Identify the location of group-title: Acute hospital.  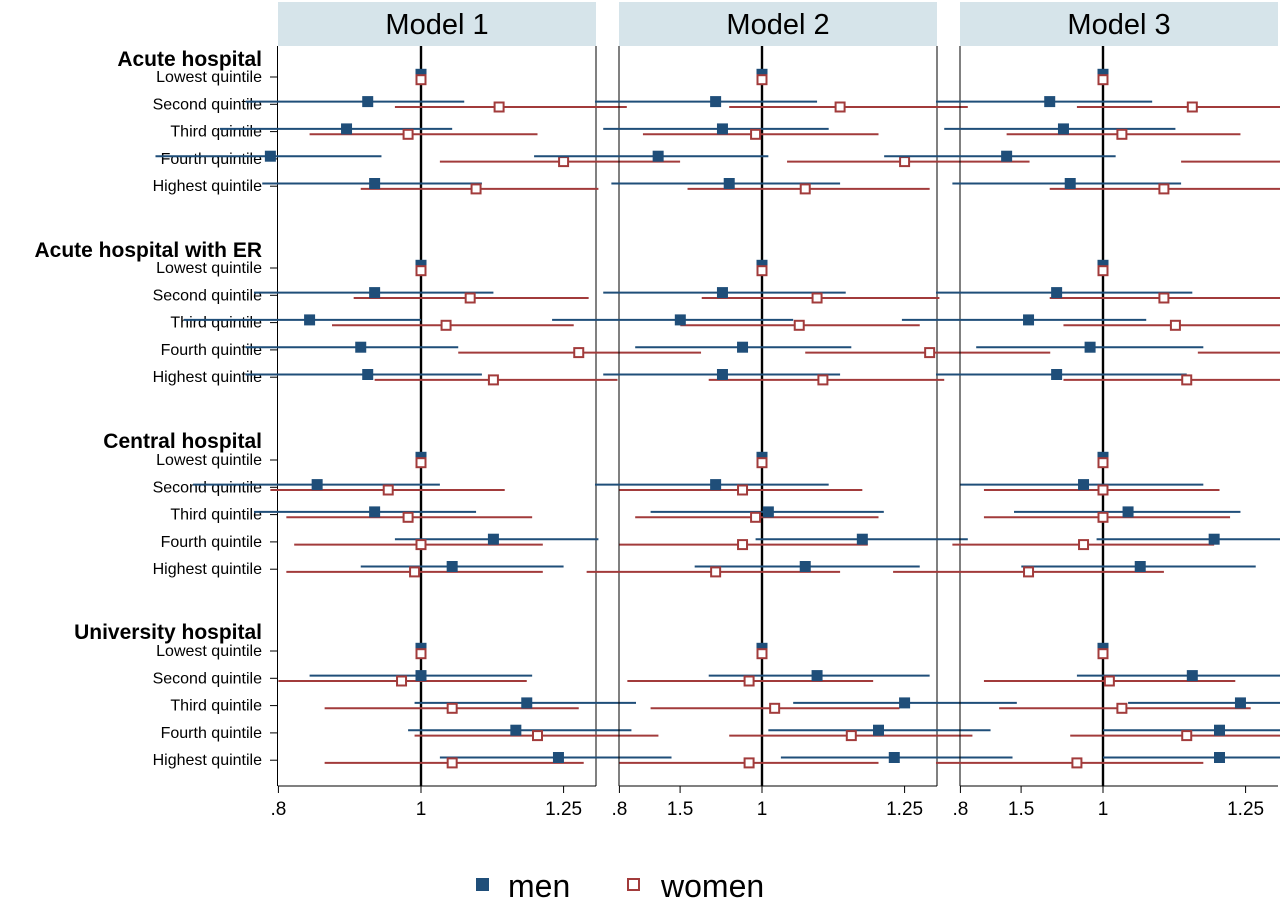
(189, 59).